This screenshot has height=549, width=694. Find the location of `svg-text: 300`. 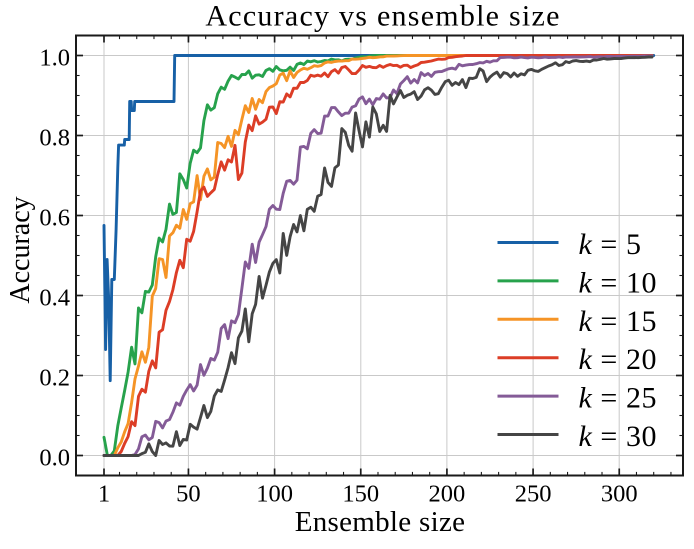

svg-text: 300 is located at coordinates (619, 494).